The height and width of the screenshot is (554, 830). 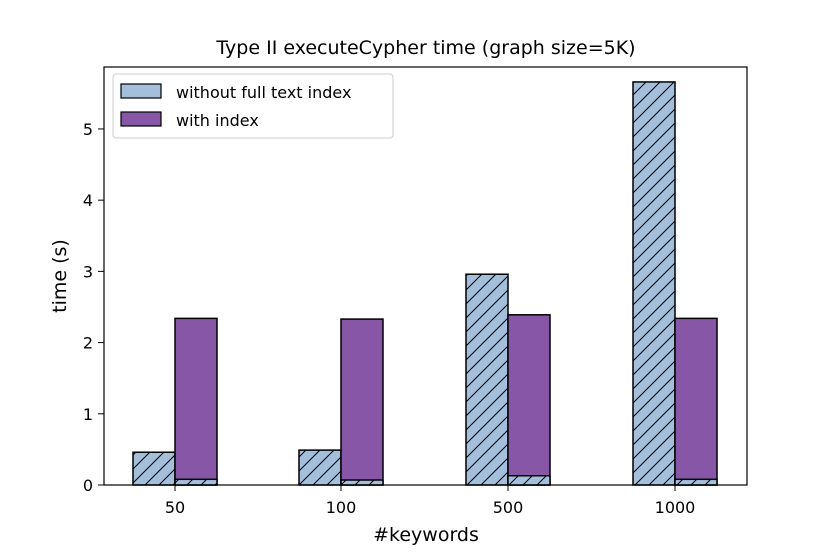 I want to click on y-tick-label: 5, so click(x=88, y=129).